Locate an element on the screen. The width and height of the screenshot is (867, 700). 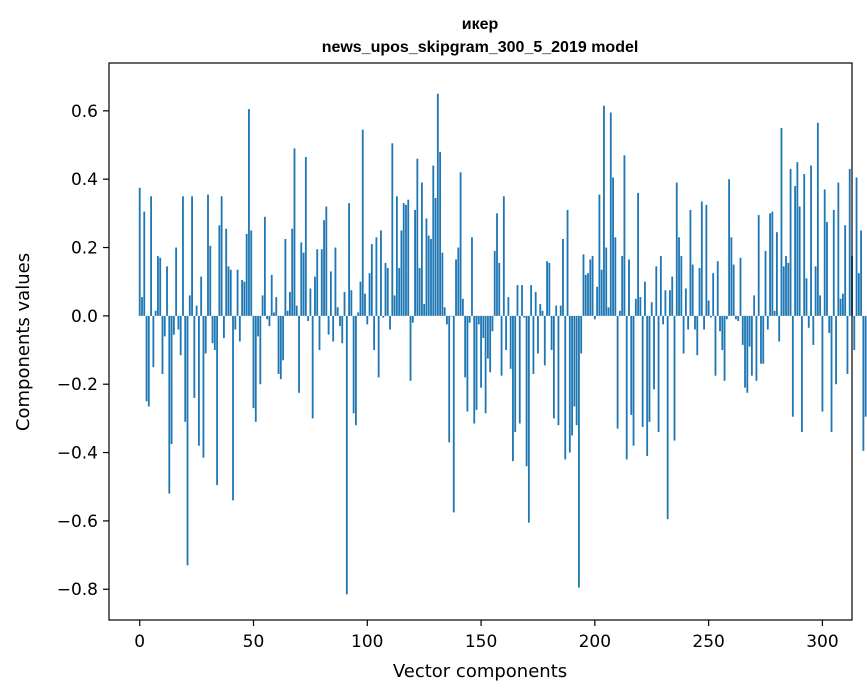
y-tick-label: 0.4 is located at coordinates (84, 180).